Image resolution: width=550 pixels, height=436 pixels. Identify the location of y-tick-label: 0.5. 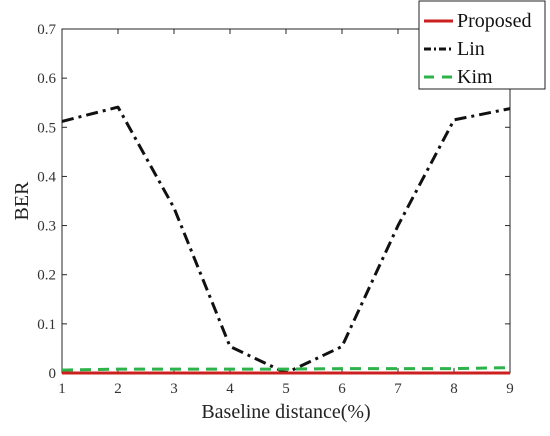
(46, 128).